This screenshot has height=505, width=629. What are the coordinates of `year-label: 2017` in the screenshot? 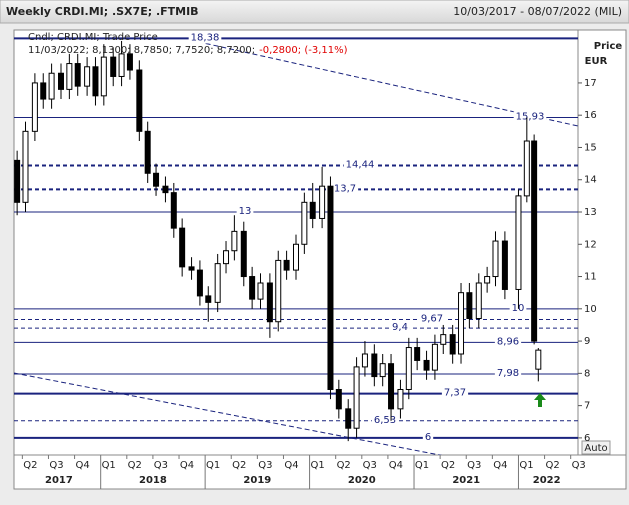 It's located at (59, 480).